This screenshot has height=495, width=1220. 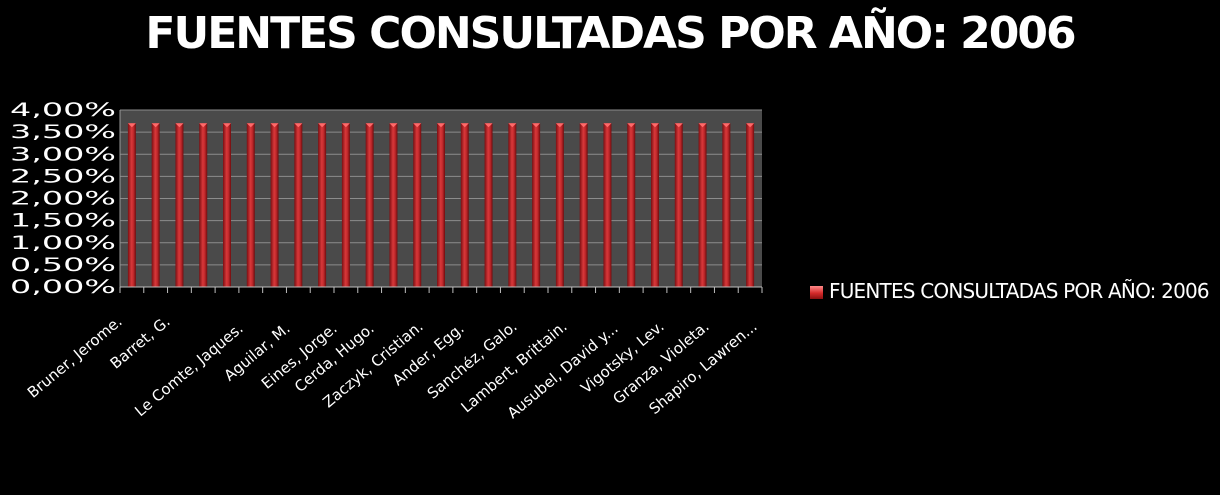 I want to click on y-tick-label: 0,00%, so click(x=63, y=287).